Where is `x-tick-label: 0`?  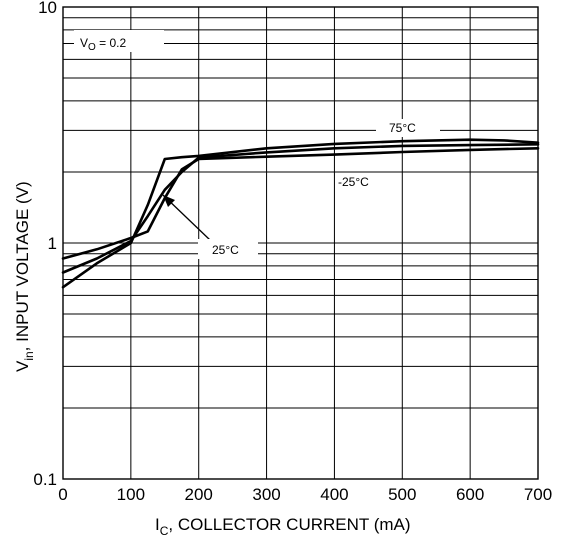
x-tick-label: 0 is located at coordinates (62, 494).